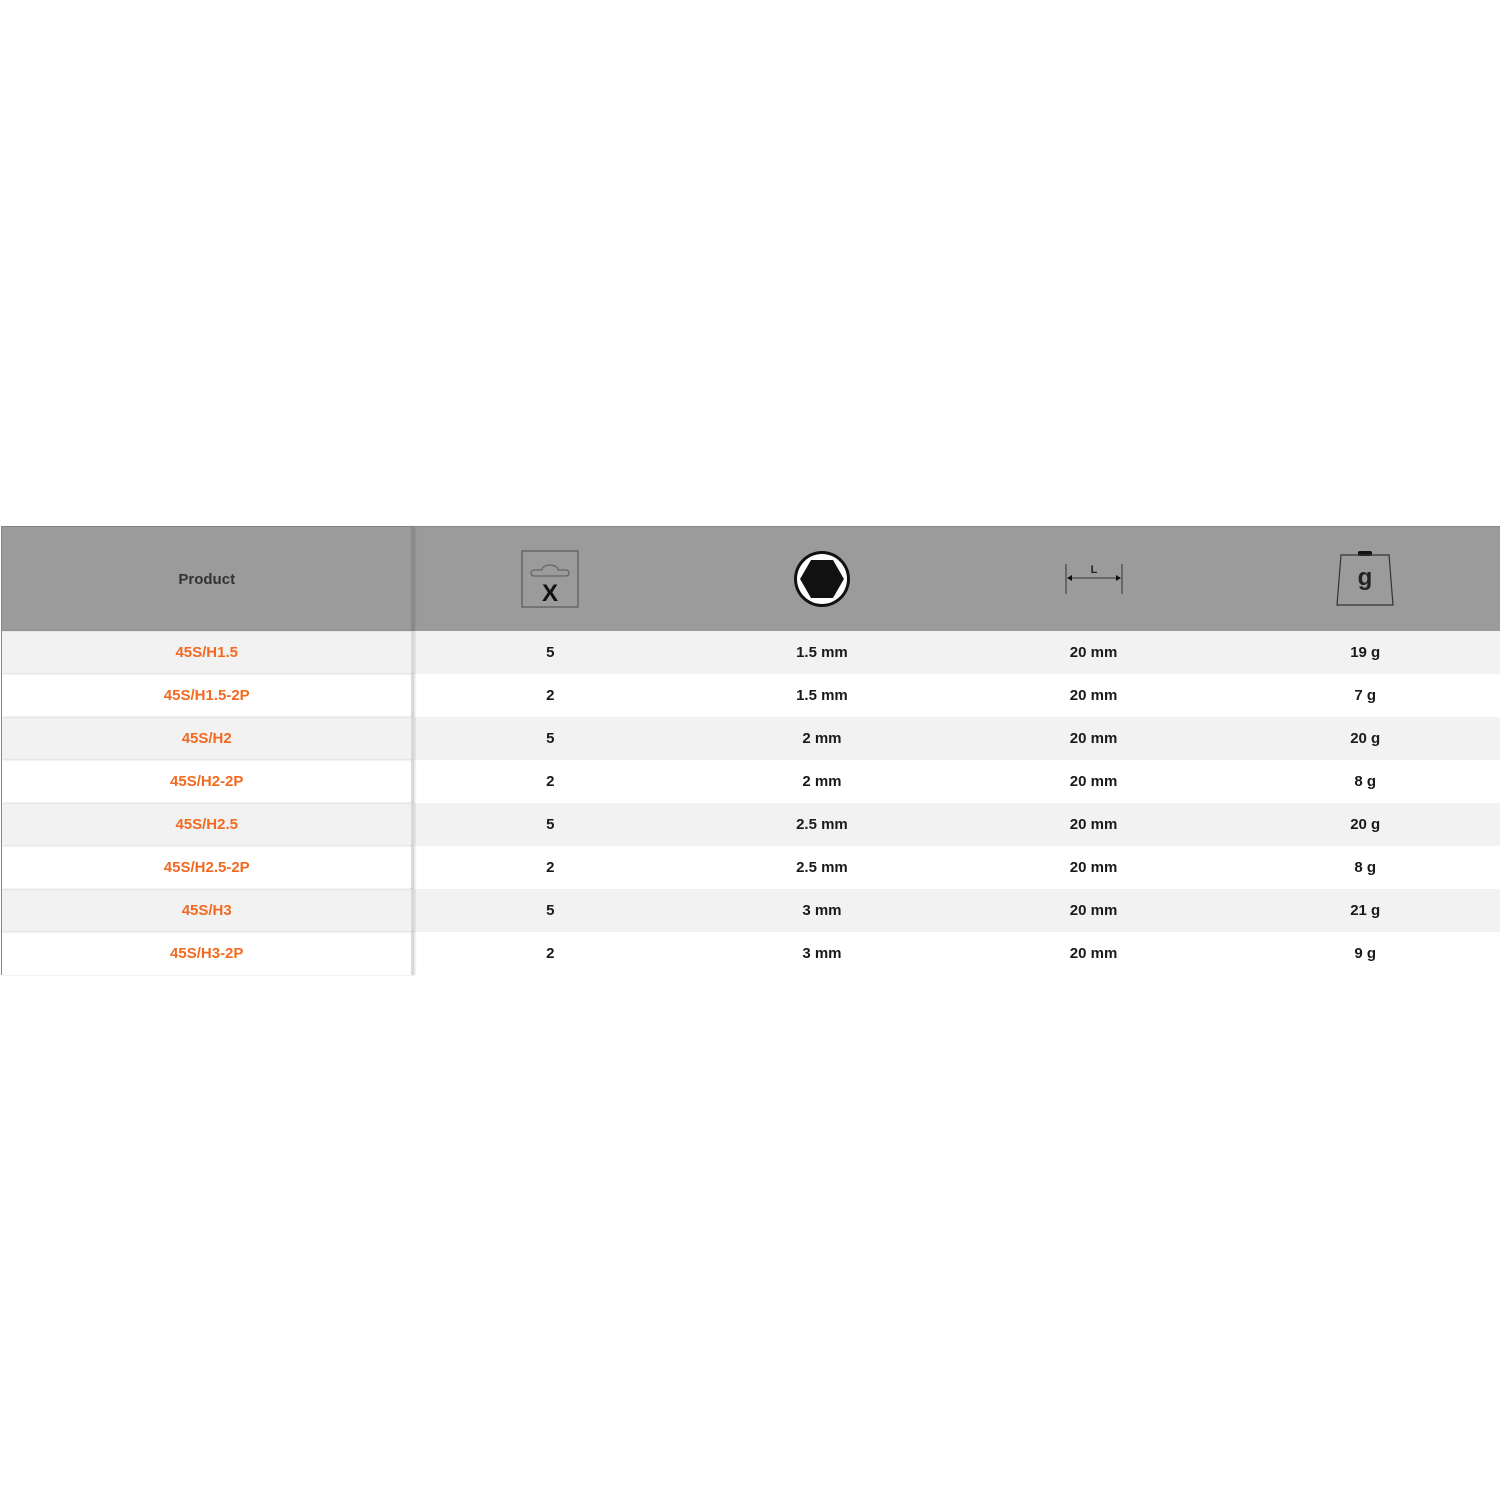 Image resolution: width=1500 pixels, height=1500 pixels. Describe the element at coordinates (550, 579) in the screenshot. I see `package-quantity-icon: X` at that location.